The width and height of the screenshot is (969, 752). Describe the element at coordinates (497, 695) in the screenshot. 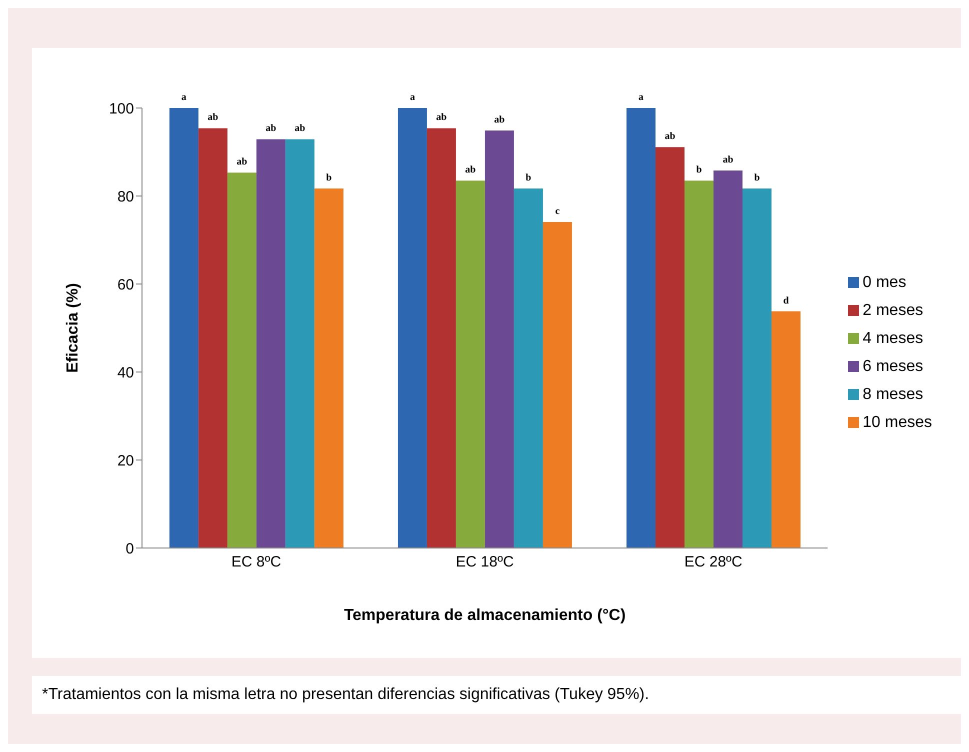

I see `text: *Tratamientos con la misma letra no presentan diferencias significativas (Tukey 95%).` at that location.